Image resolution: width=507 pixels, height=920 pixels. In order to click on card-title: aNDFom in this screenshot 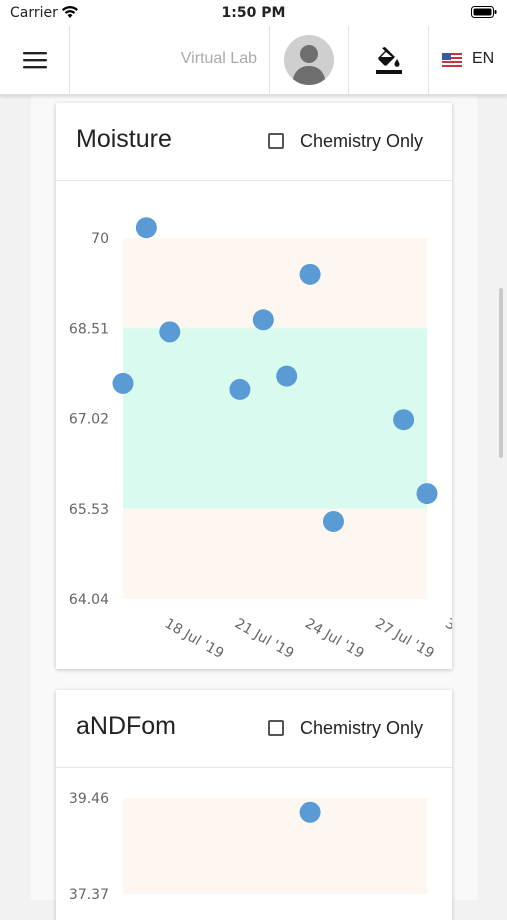, I will do `click(126, 726)`.